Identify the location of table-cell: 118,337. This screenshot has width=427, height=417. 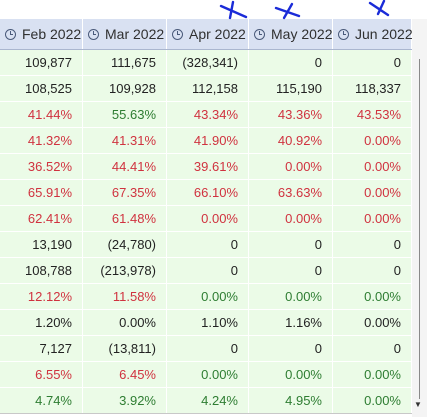
(372, 89).